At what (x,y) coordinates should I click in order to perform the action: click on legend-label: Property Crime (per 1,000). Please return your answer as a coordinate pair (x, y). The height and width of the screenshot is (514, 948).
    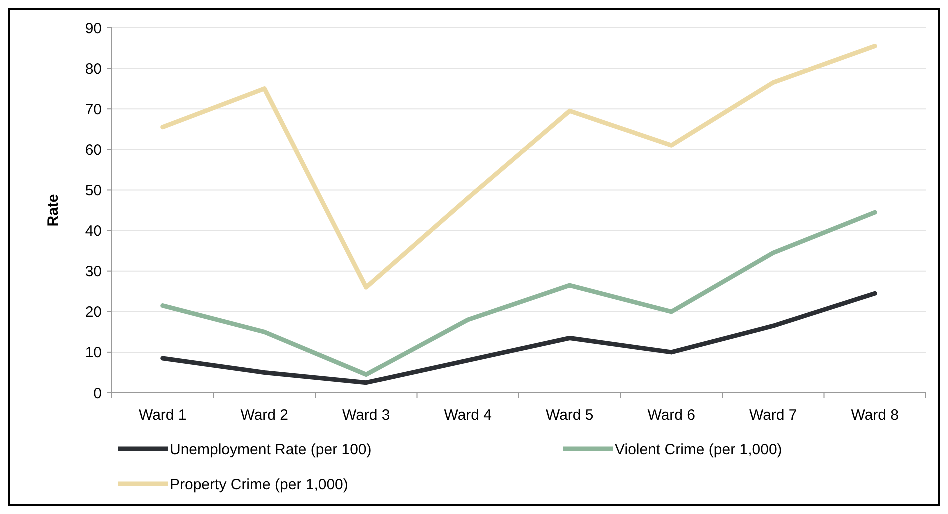
    Looking at the image, I should click on (259, 485).